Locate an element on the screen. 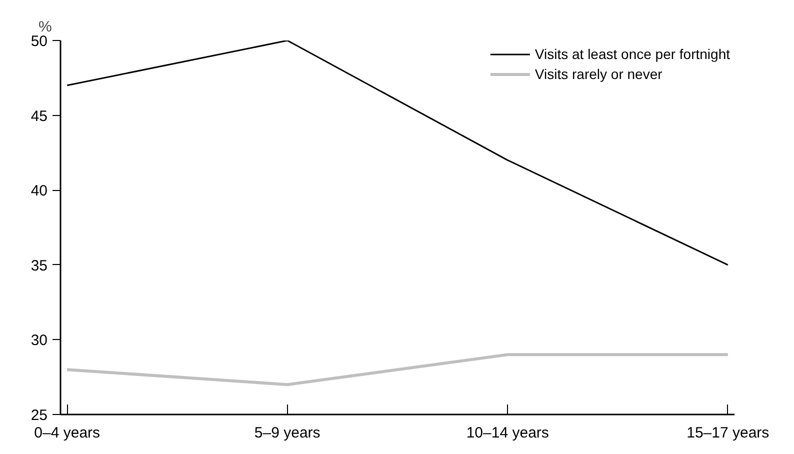 Image resolution: width=794 pixels, height=454 pixels. y-tick-label: 45 is located at coordinates (39, 116).